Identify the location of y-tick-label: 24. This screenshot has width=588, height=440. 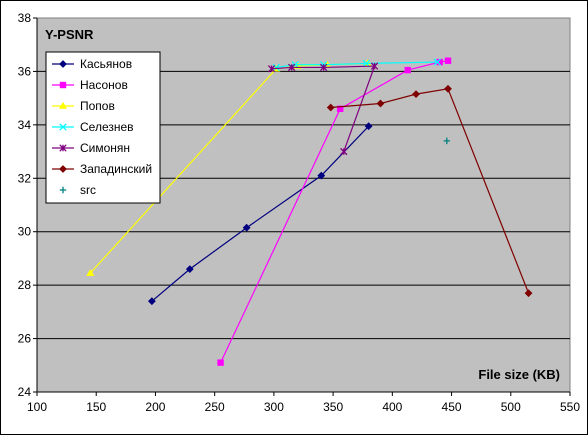
(25, 392).